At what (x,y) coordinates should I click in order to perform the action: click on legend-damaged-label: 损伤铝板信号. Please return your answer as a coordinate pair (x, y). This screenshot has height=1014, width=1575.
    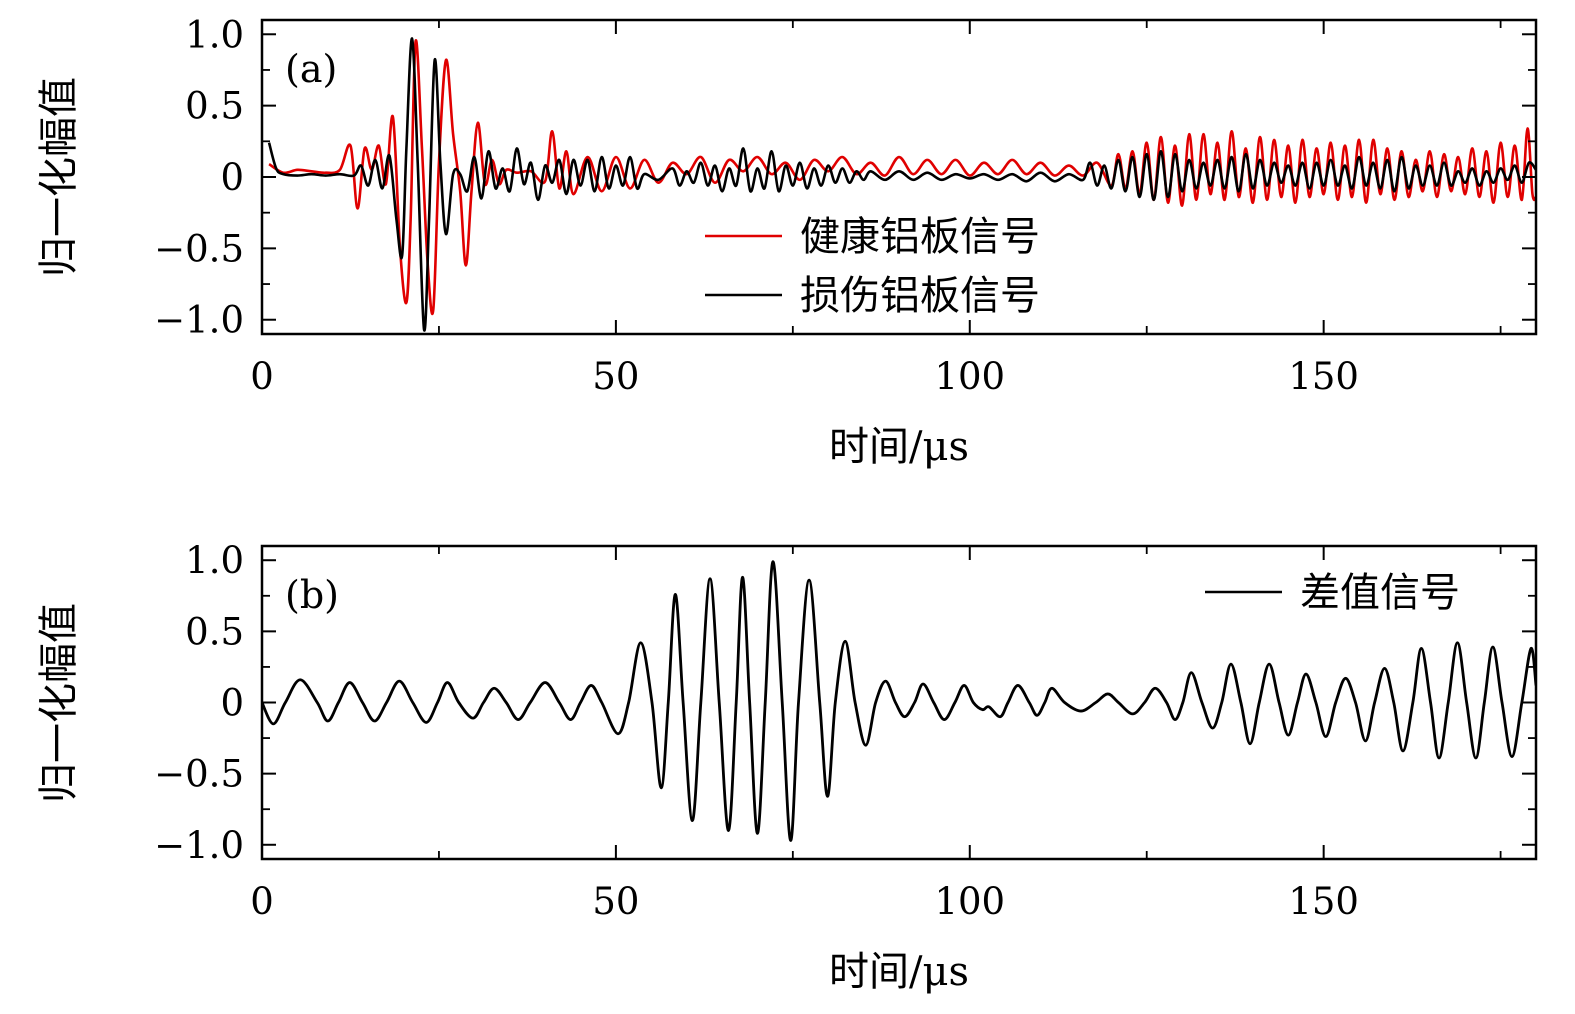
    Looking at the image, I should click on (920, 296).